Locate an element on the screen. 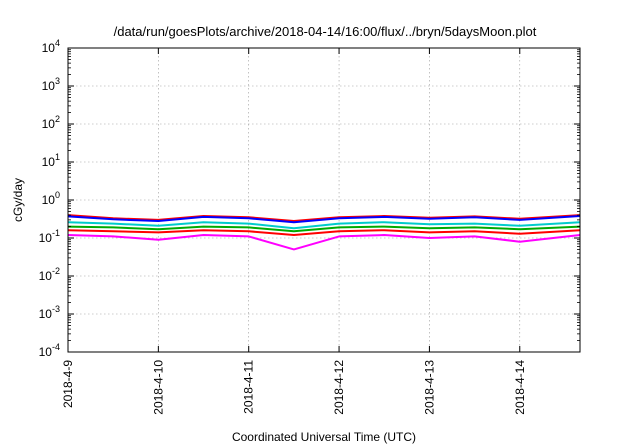 The image size is (640, 448). x-tick-label: 2018-4-12 is located at coordinates (339, 387).